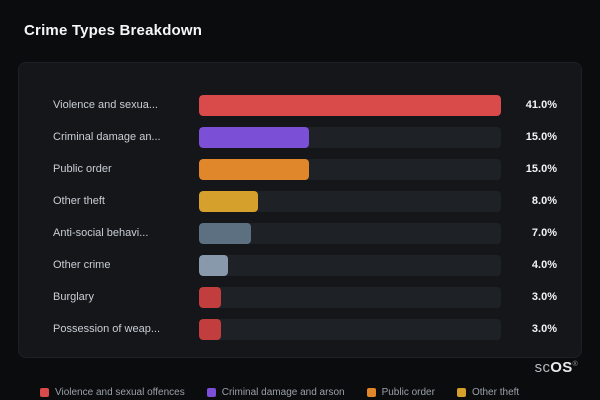 The width and height of the screenshot is (600, 400). What do you see at coordinates (228, 201) in the screenshot?
I see `bar-other-theft` at bounding box center [228, 201].